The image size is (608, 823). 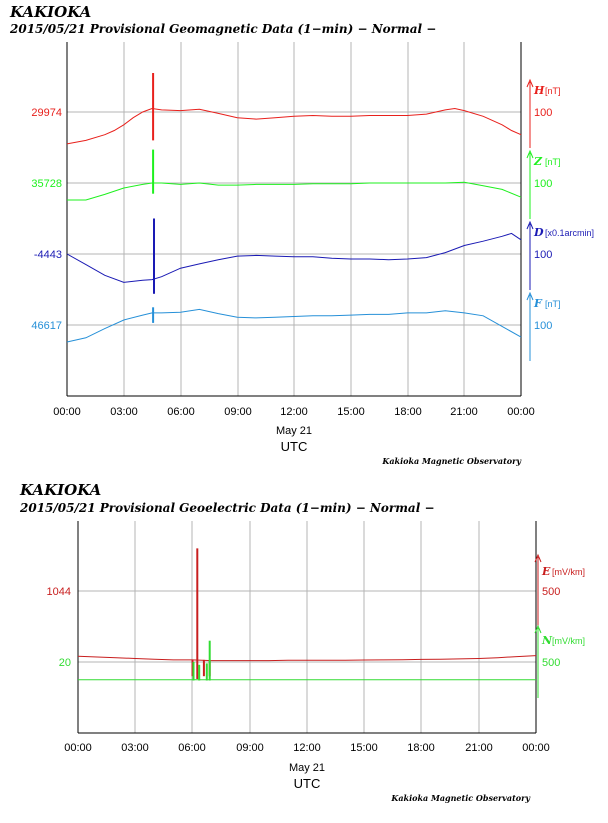 What do you see at coordinates (551, 592) in the screenshot?
I see `chart2-scale-e-value: 500` at bounding box center [551, 592].